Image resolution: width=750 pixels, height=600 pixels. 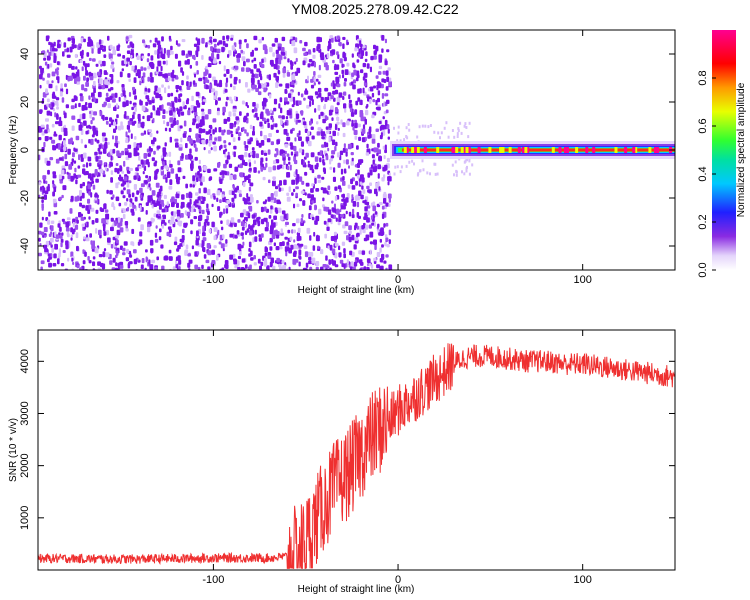 What do you see at coordinates (706, 174) in the screenshot?
I see `colorbar-ticks: 0.00.20.40.60.8` at bounding box center [706, 174].